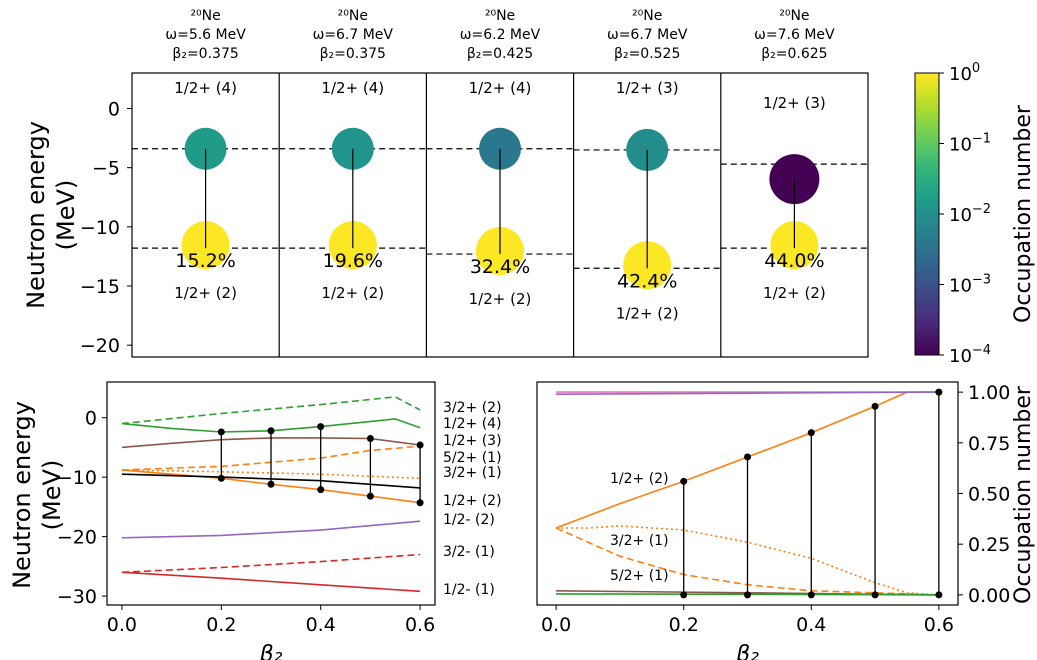 The height and width of the screenshot is (660, 1037). I want to click on y-tick-label: −15, so click(100, 287).